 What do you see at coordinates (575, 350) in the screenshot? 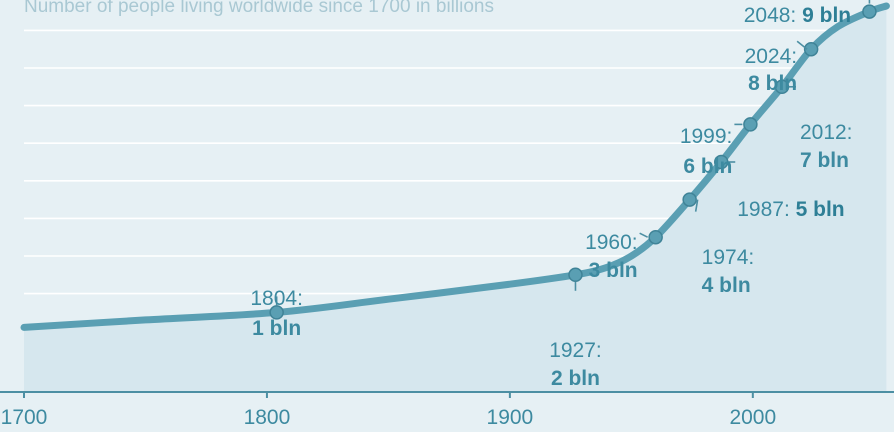
I see `milestone-year: 1927:` at bounding box center [575, 350].